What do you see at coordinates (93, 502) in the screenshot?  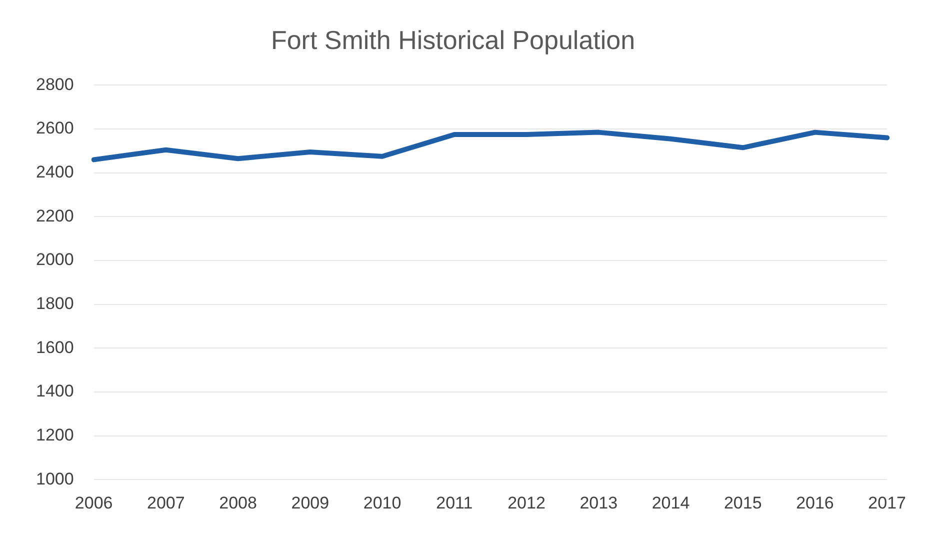 I see `x-tick-label: 2006` at bounding box center [93, 502].